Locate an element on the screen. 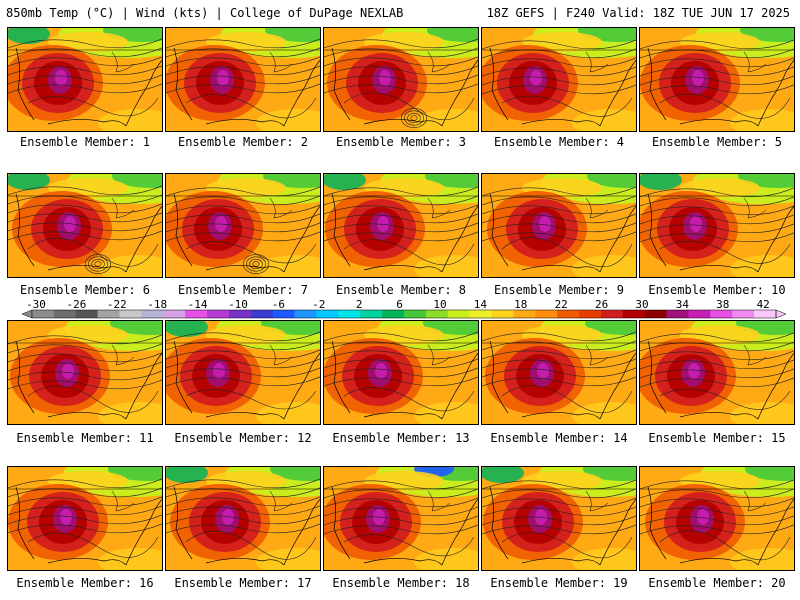  member-caption: Ensemble Member: 4 is located at coordinates (559, 142).